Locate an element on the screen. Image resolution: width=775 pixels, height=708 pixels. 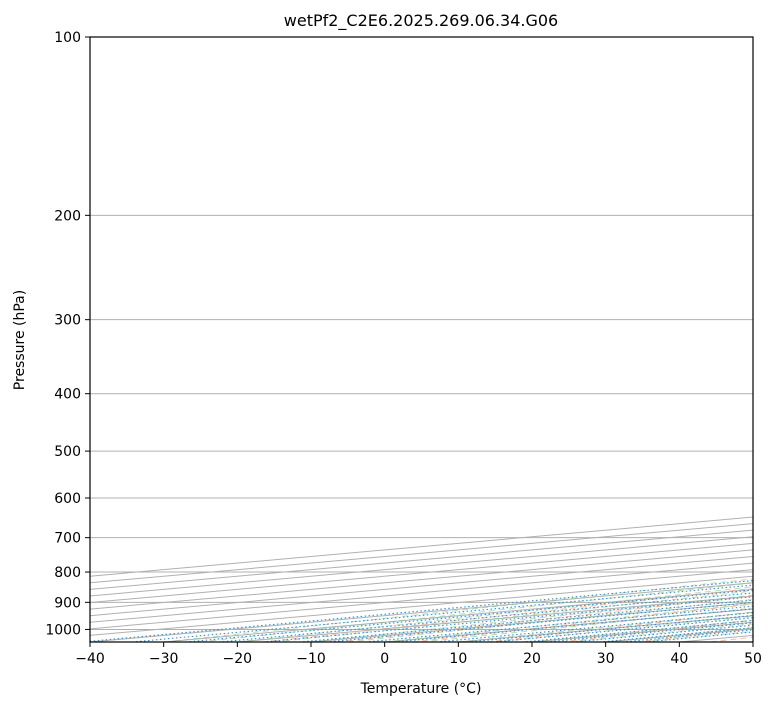
x-tick-label: 30 is located at coordinates (606, 659).